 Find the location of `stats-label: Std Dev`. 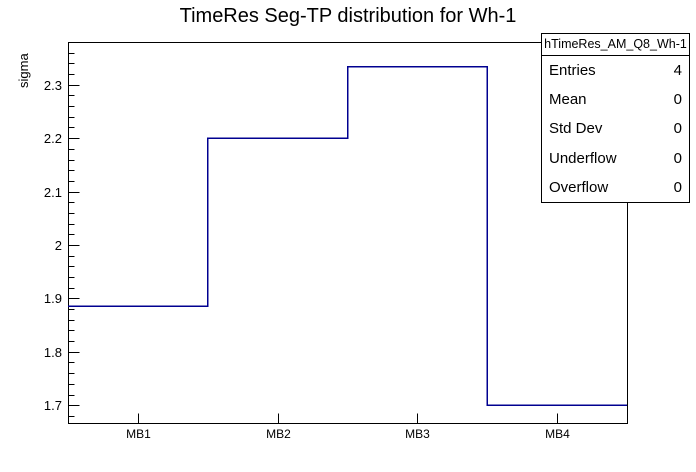

stats-label: Std Dev is located at coordinates (576, 129).